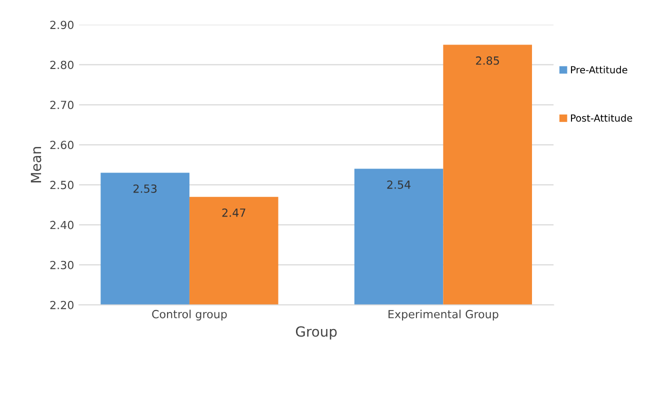 Image resolution: width=659 pixels, height=412 pixels. What do you see at coordinates (62, 145) in the screenshot?
I see `y-tick-label: 2.60` at bounding box center [62, 145].